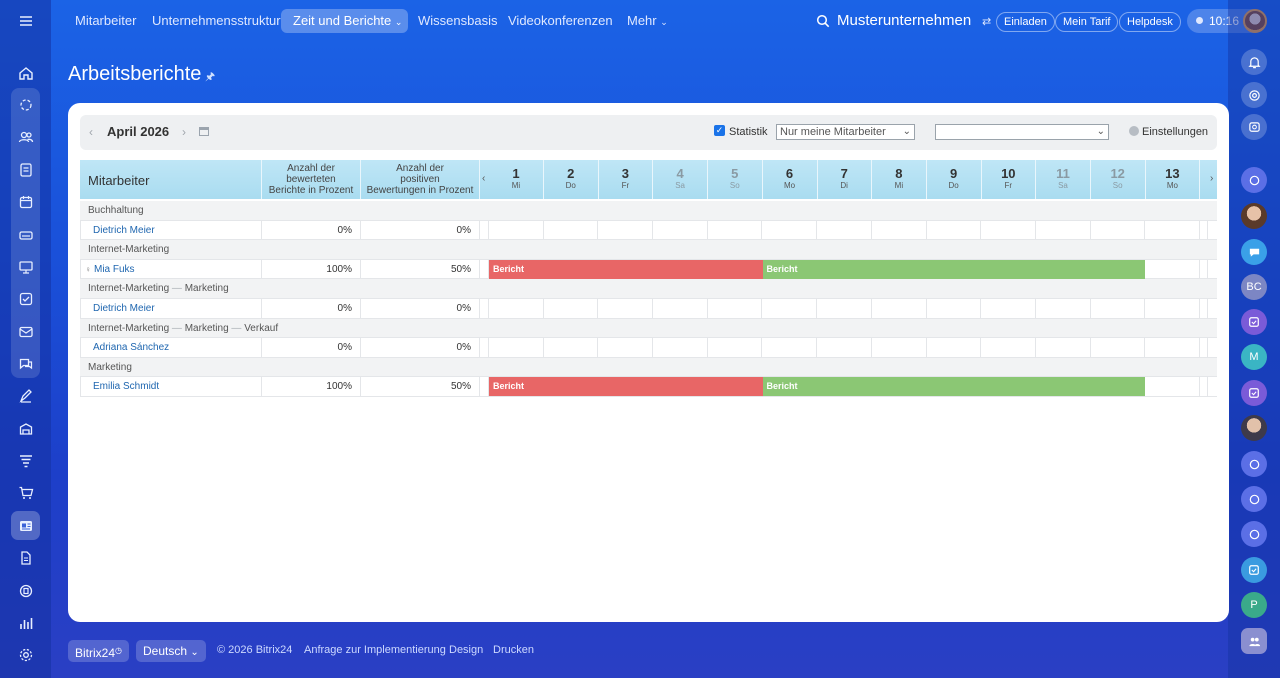 The image size is (1280, 678). What do you see at coordinates (466, 650) in the screenshot?
I see `design-link: Design` at bounding box center [466, 650].